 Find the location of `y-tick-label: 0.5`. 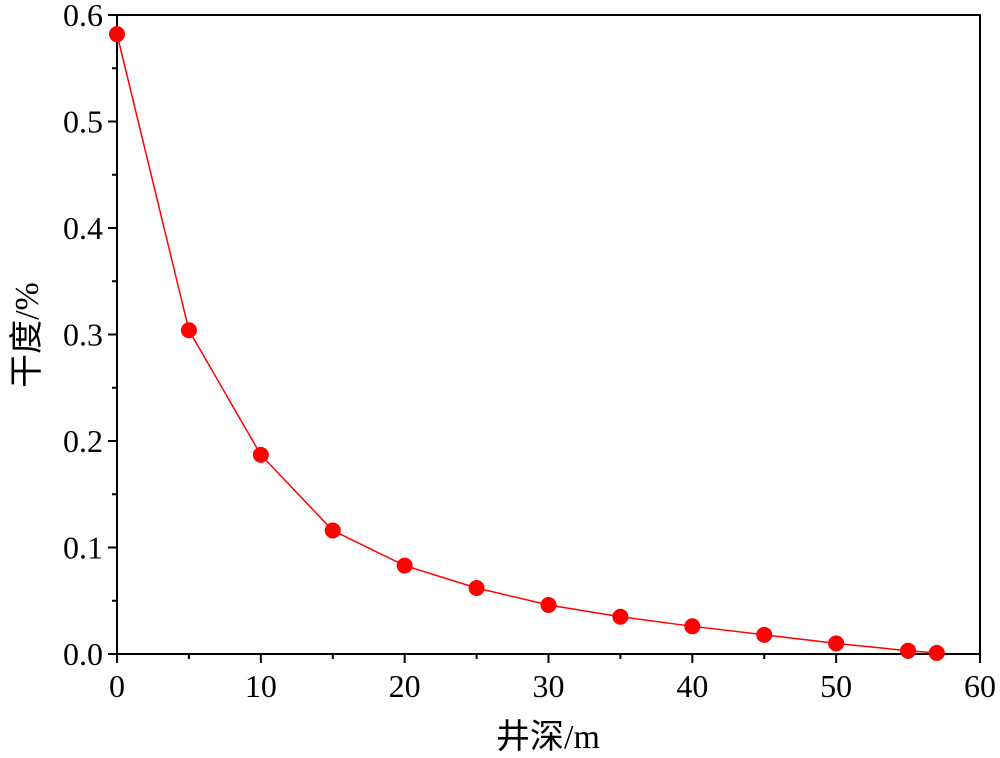

y-tick-label: 0.5 is located at coordinates (83, 122).